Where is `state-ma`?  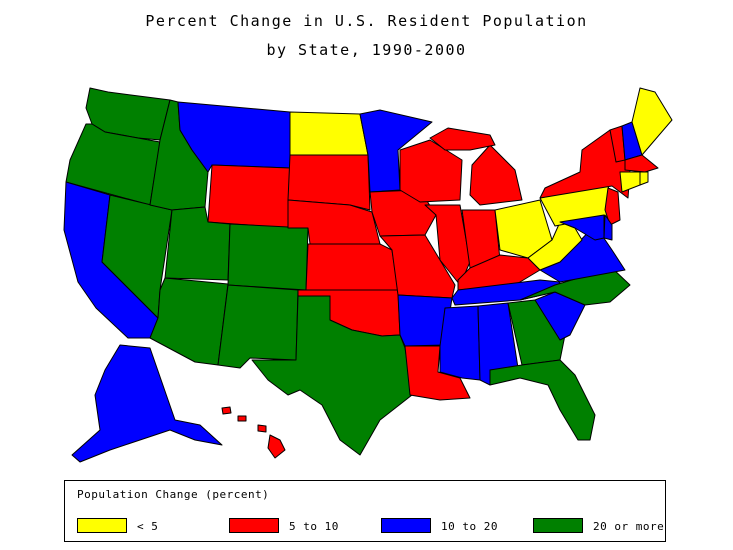
state-ma is located at coordinates (641, 163).